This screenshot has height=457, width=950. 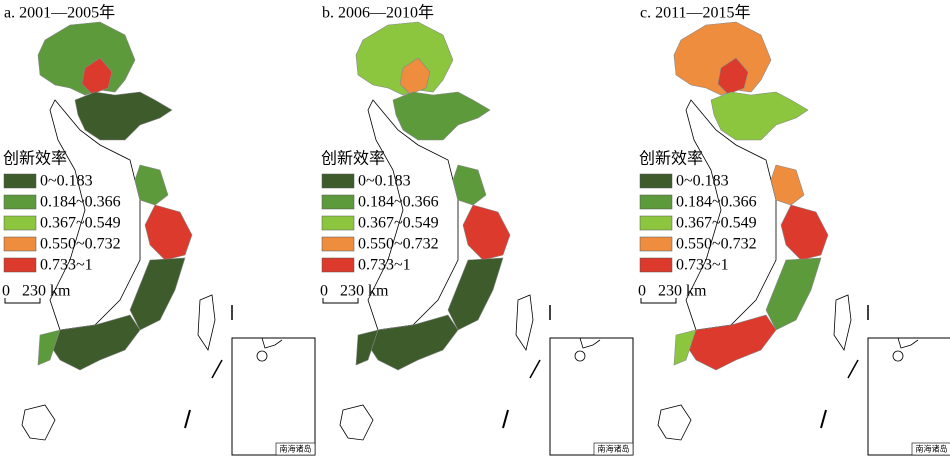 I want to click on panel-title: a. 2001—2005年, so click(x=59, y=13).